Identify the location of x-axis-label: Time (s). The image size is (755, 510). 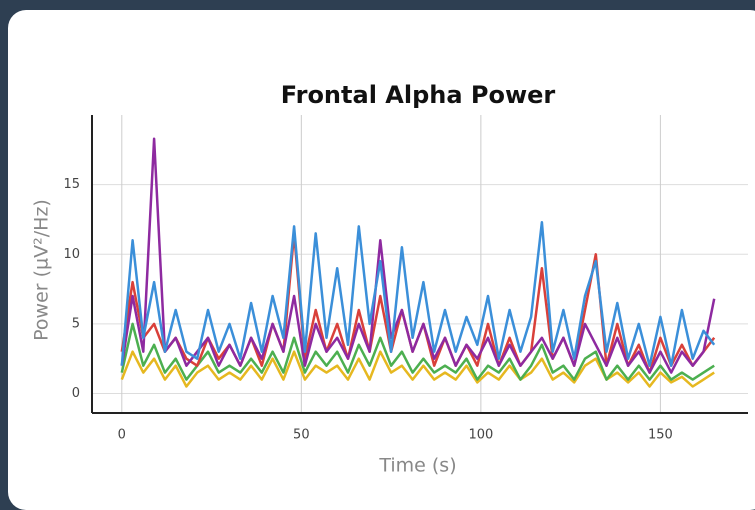
(417, 466).